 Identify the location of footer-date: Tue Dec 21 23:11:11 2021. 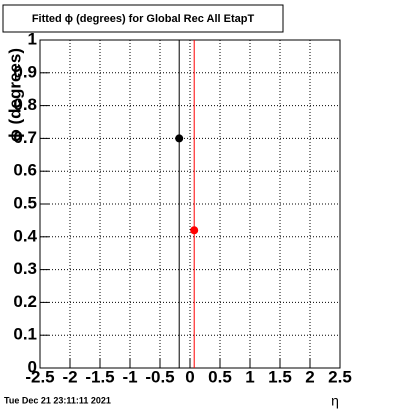
(57, 400).